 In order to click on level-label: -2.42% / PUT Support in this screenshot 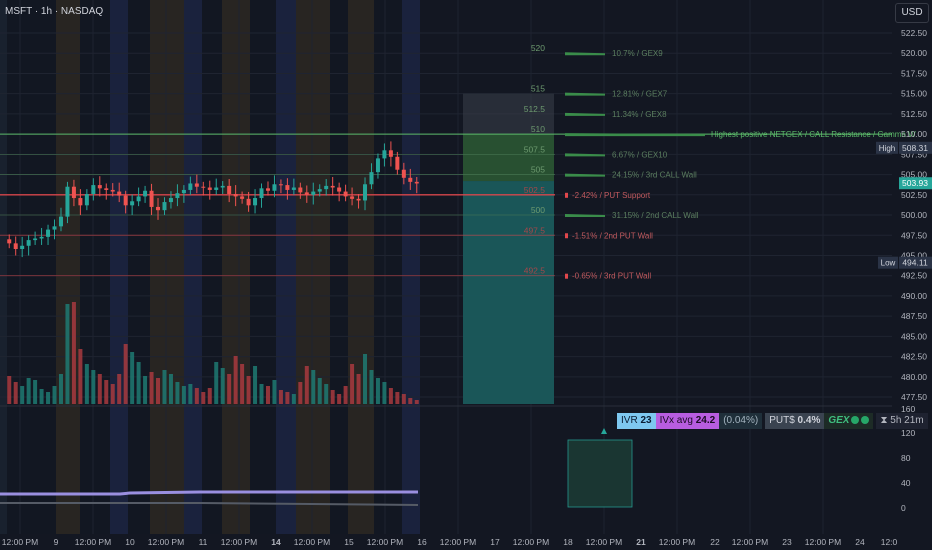, I will do `click(611, 195)`.